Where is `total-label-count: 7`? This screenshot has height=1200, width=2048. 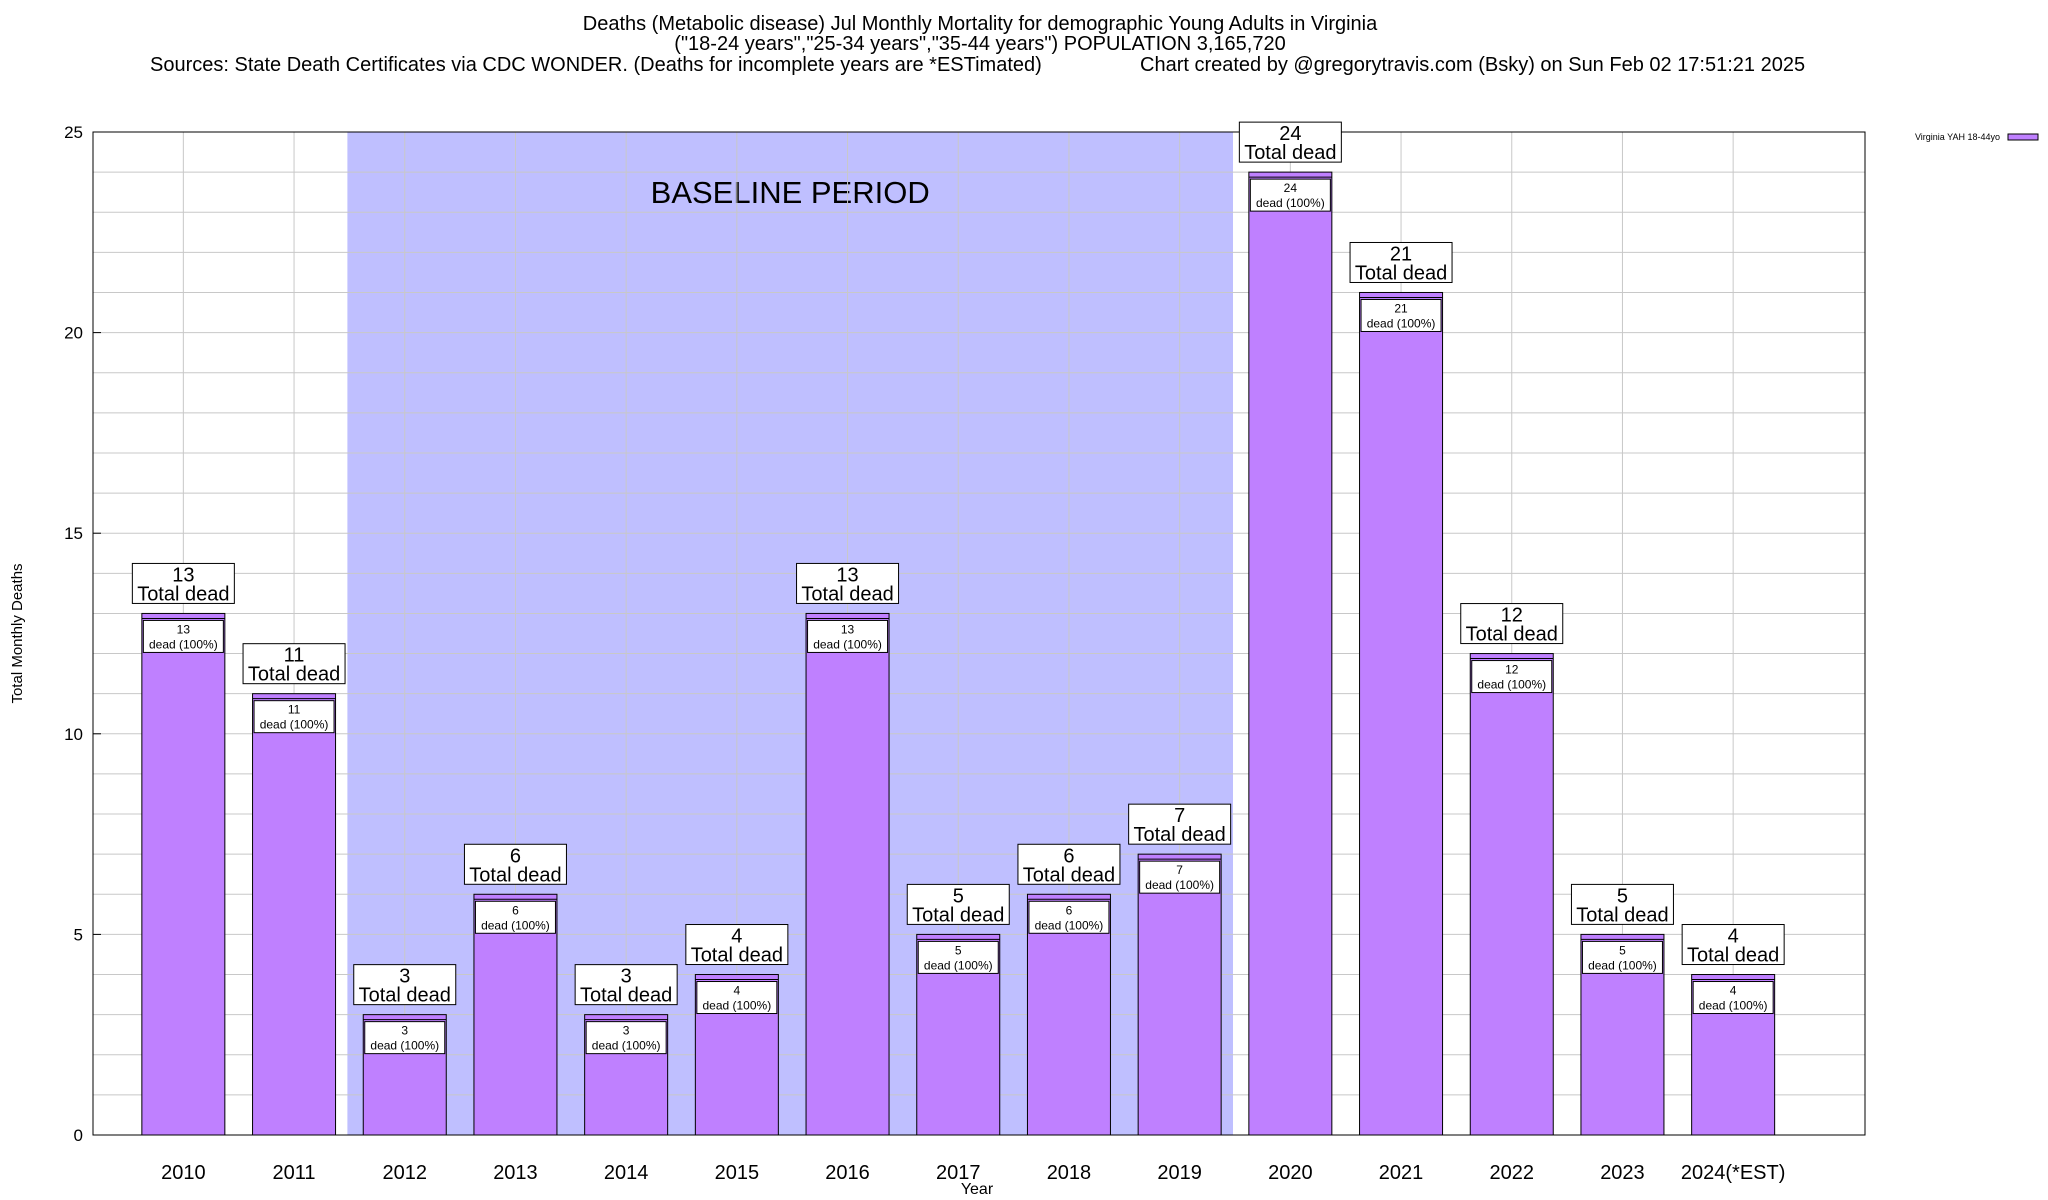
total-label-count: 7 is located at coordinates (1179, 816).